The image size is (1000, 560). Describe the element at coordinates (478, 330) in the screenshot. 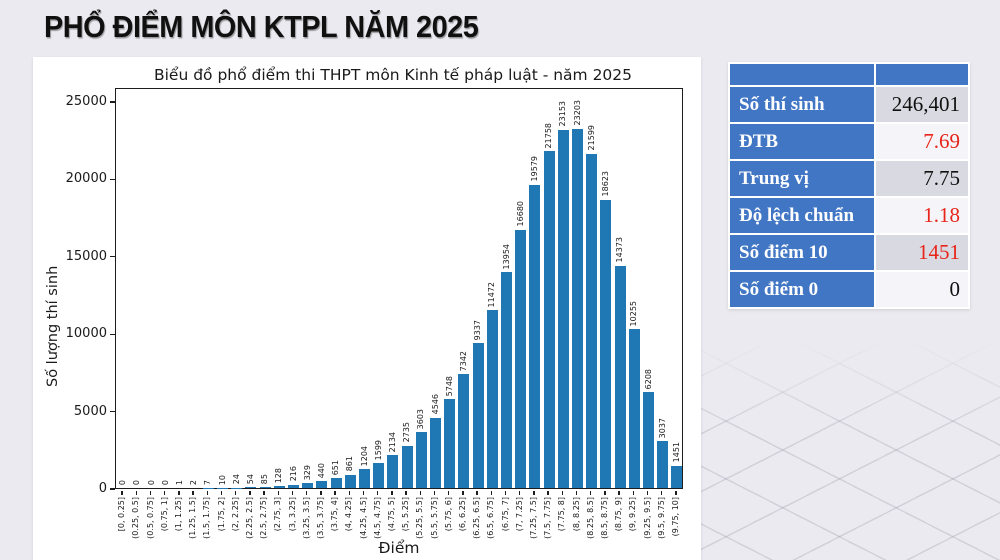

I see `bar-value-label: 9337` at that location.